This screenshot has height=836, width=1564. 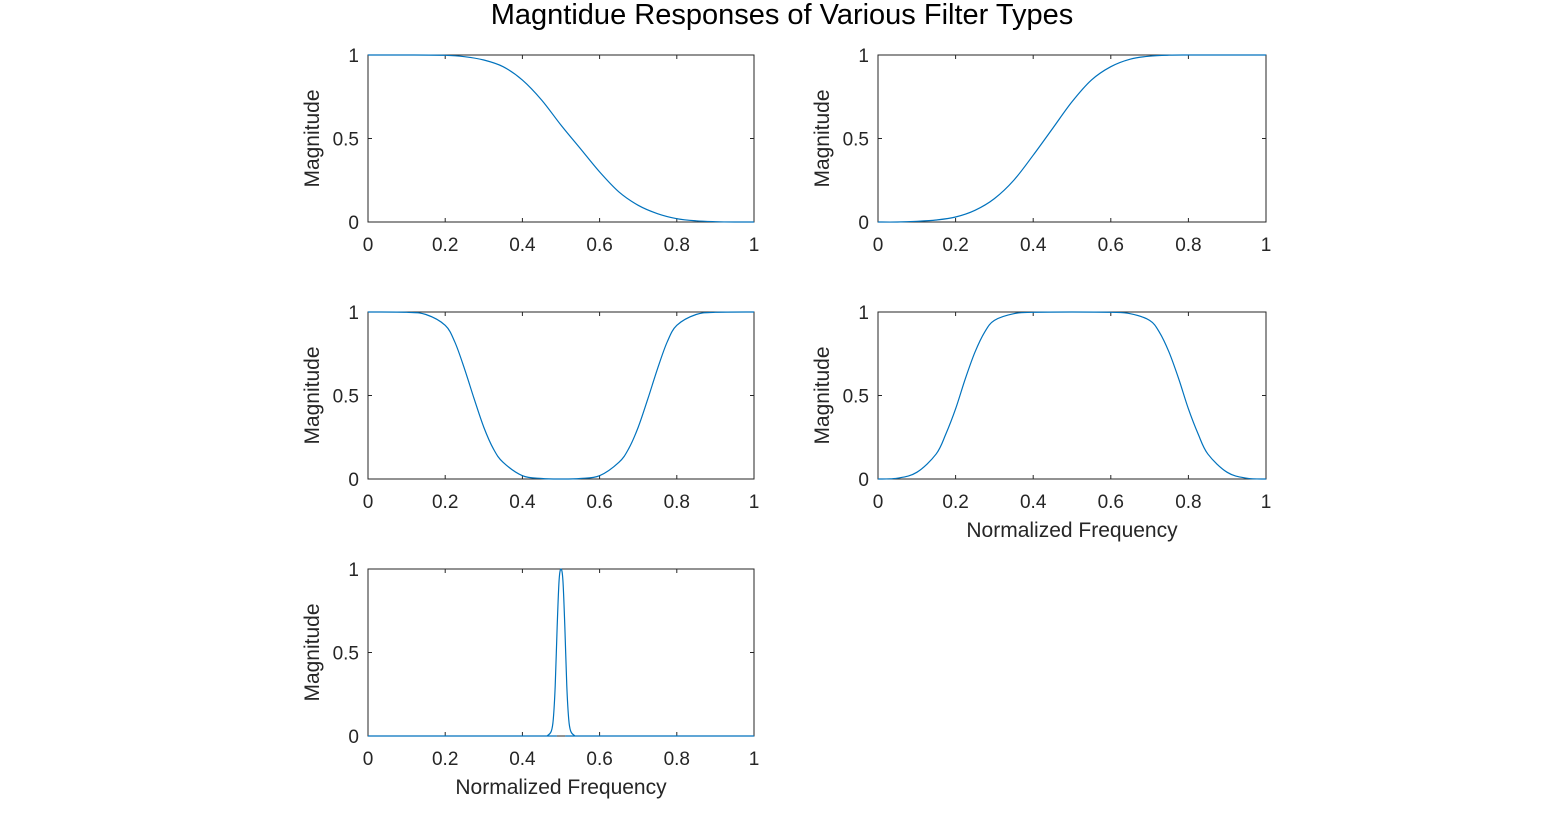 I want to click on subplot-3: 0 0.2 0.4 0.6 0.8 1 0 0.5 1 Magnitude, so click(x=530, y=408).